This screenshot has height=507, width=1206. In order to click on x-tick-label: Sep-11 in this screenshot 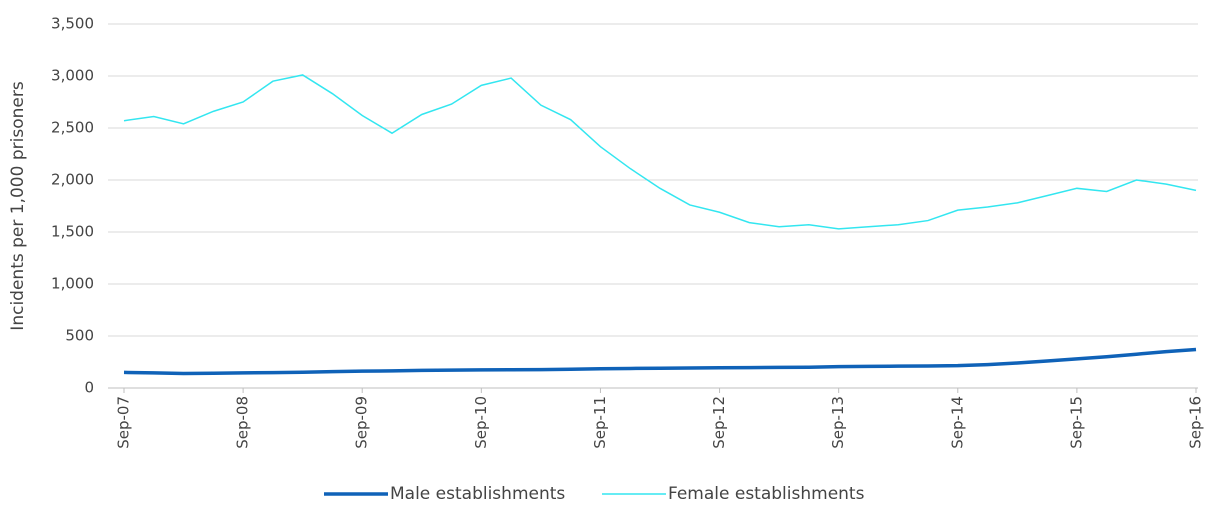, I will do `click(600, 422)`.